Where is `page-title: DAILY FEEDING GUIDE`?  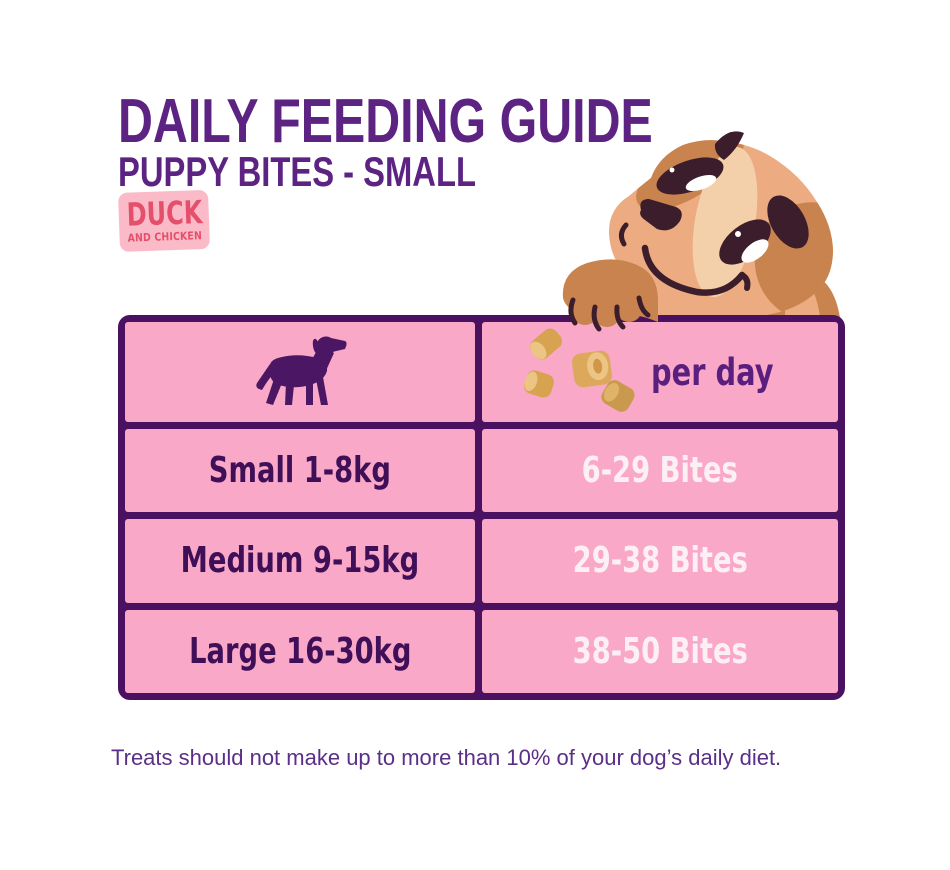 page-title: DAILY FEEDING GUIDE is located at coordinates (385, 121).